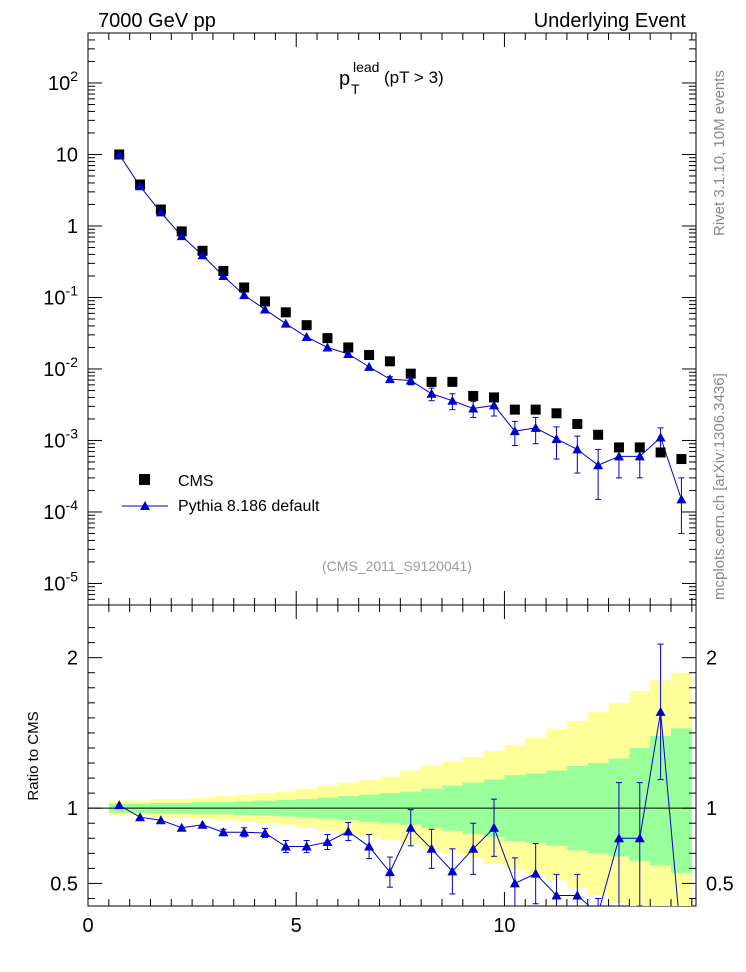 The width and height of the screenshot is (746, 972). I want to click on legend: CMS Pythia 8.186 default, so click(221, 494).